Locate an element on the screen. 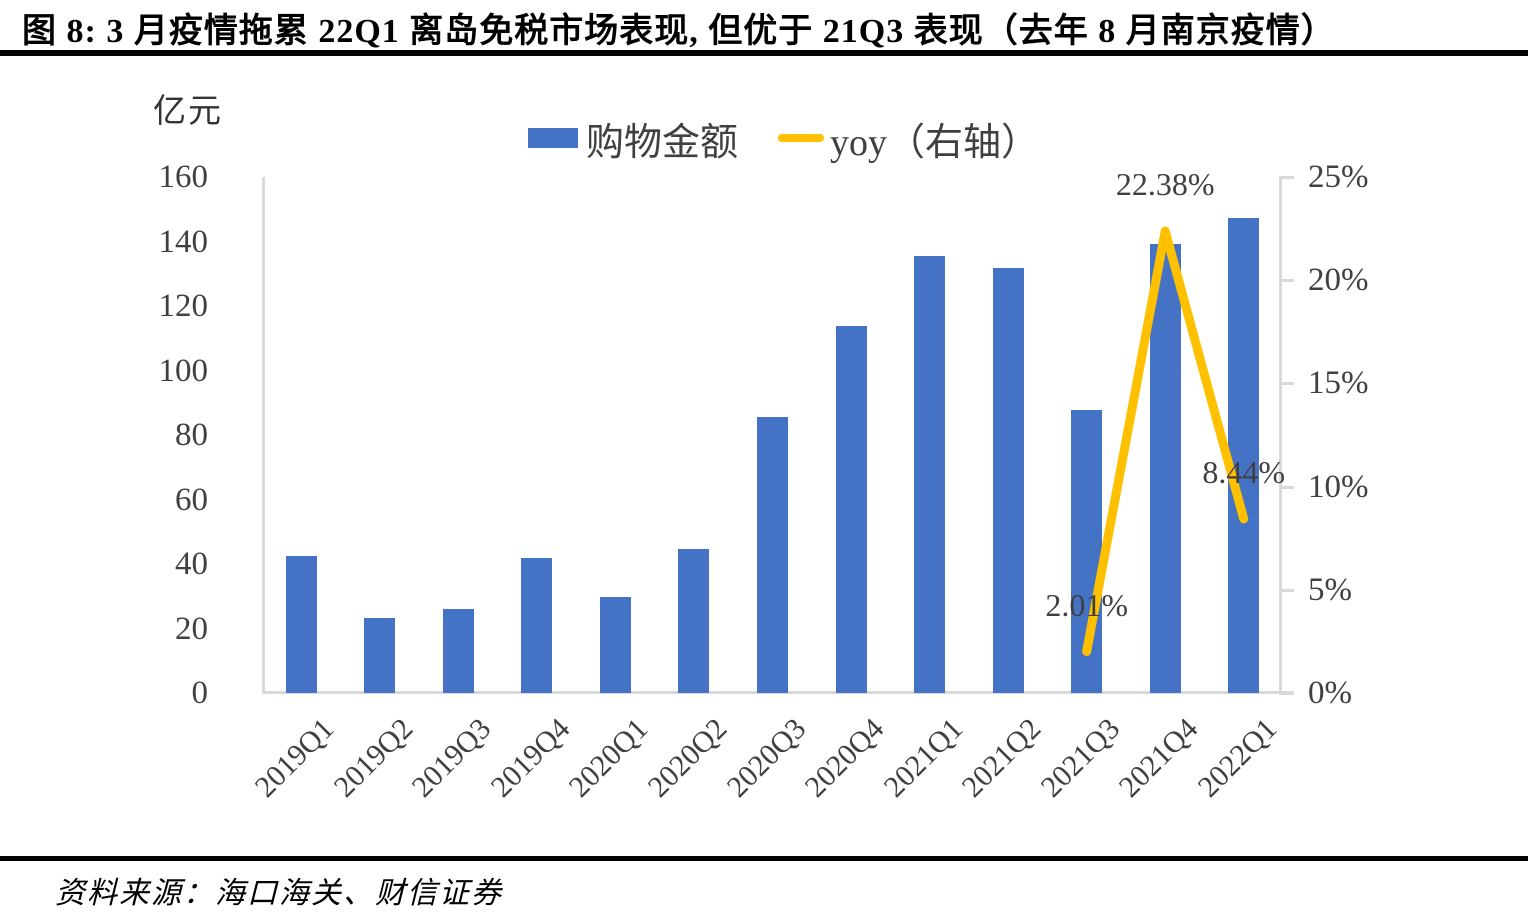  legend-label-bar-series: 购物金额 is located at coordinates (662, 142).